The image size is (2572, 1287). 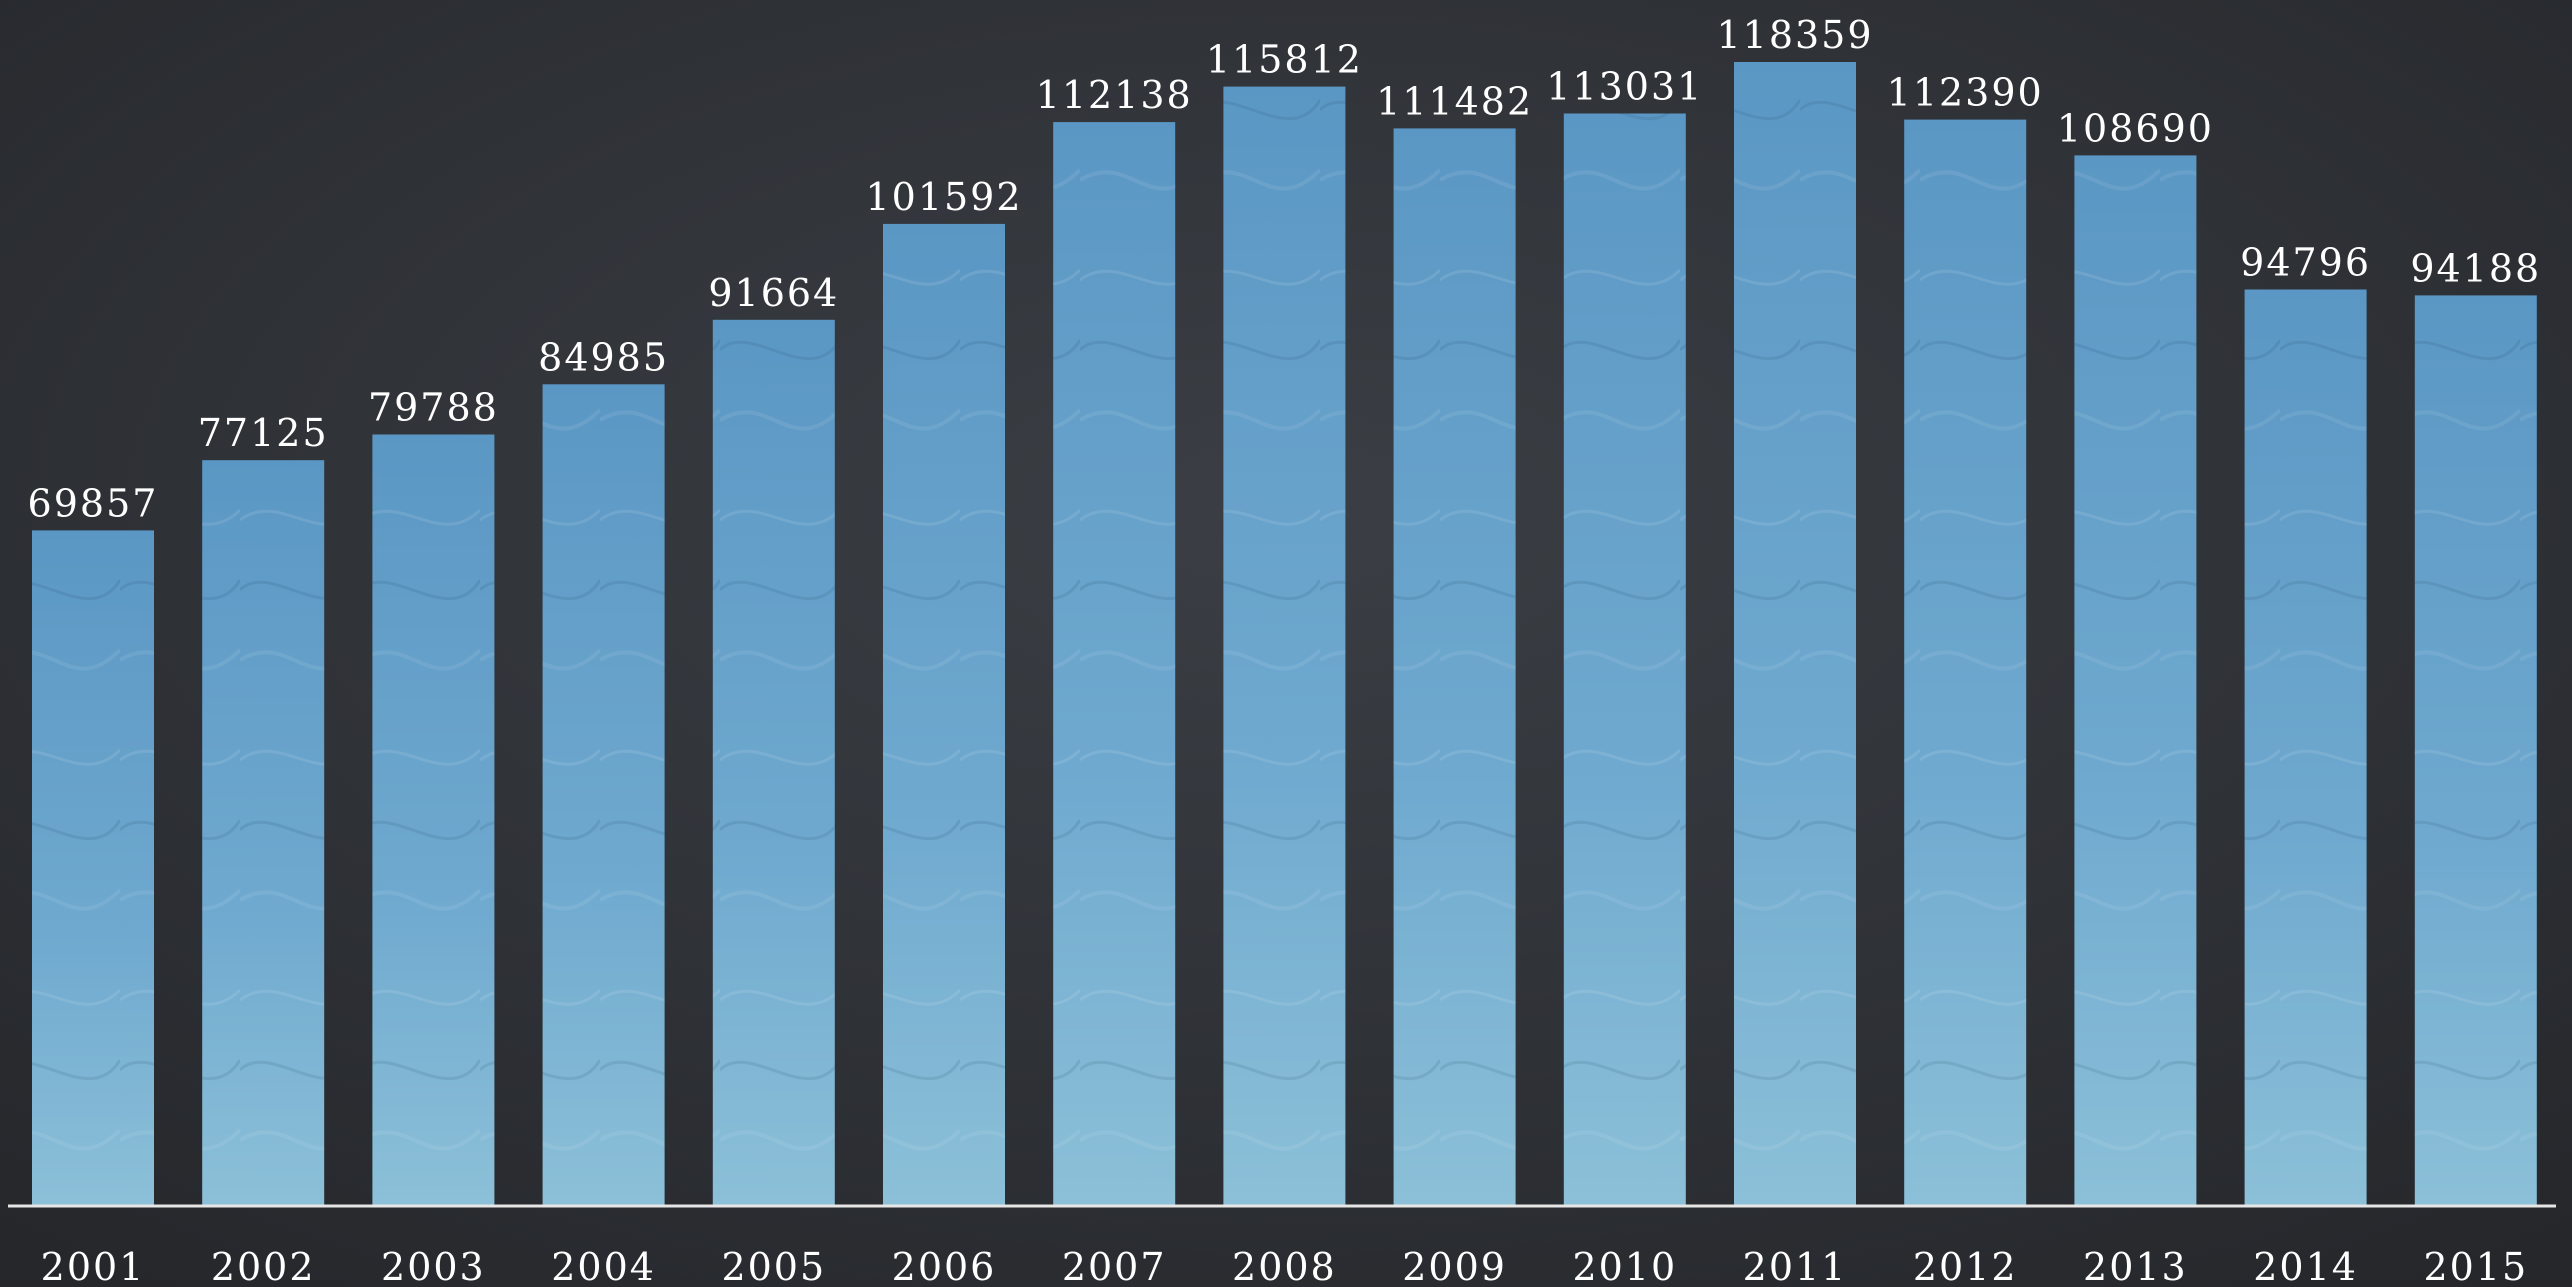 I want to click on bar-texture-2009, so click(x=1454, y=666).